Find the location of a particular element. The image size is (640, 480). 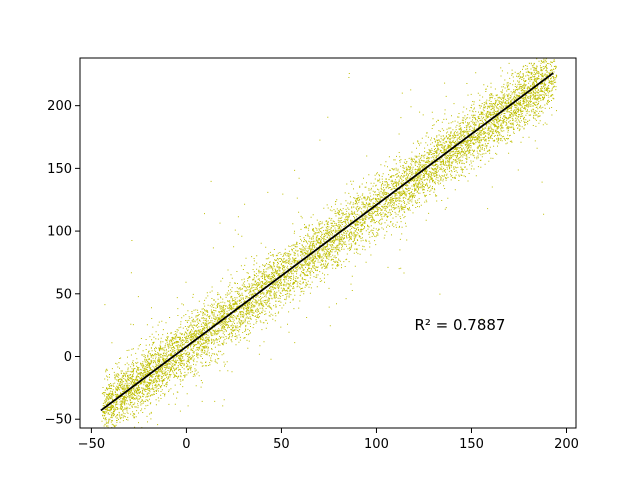

x-axis: −50 0 50 100 150 200 is located at coordinates (328, 440).